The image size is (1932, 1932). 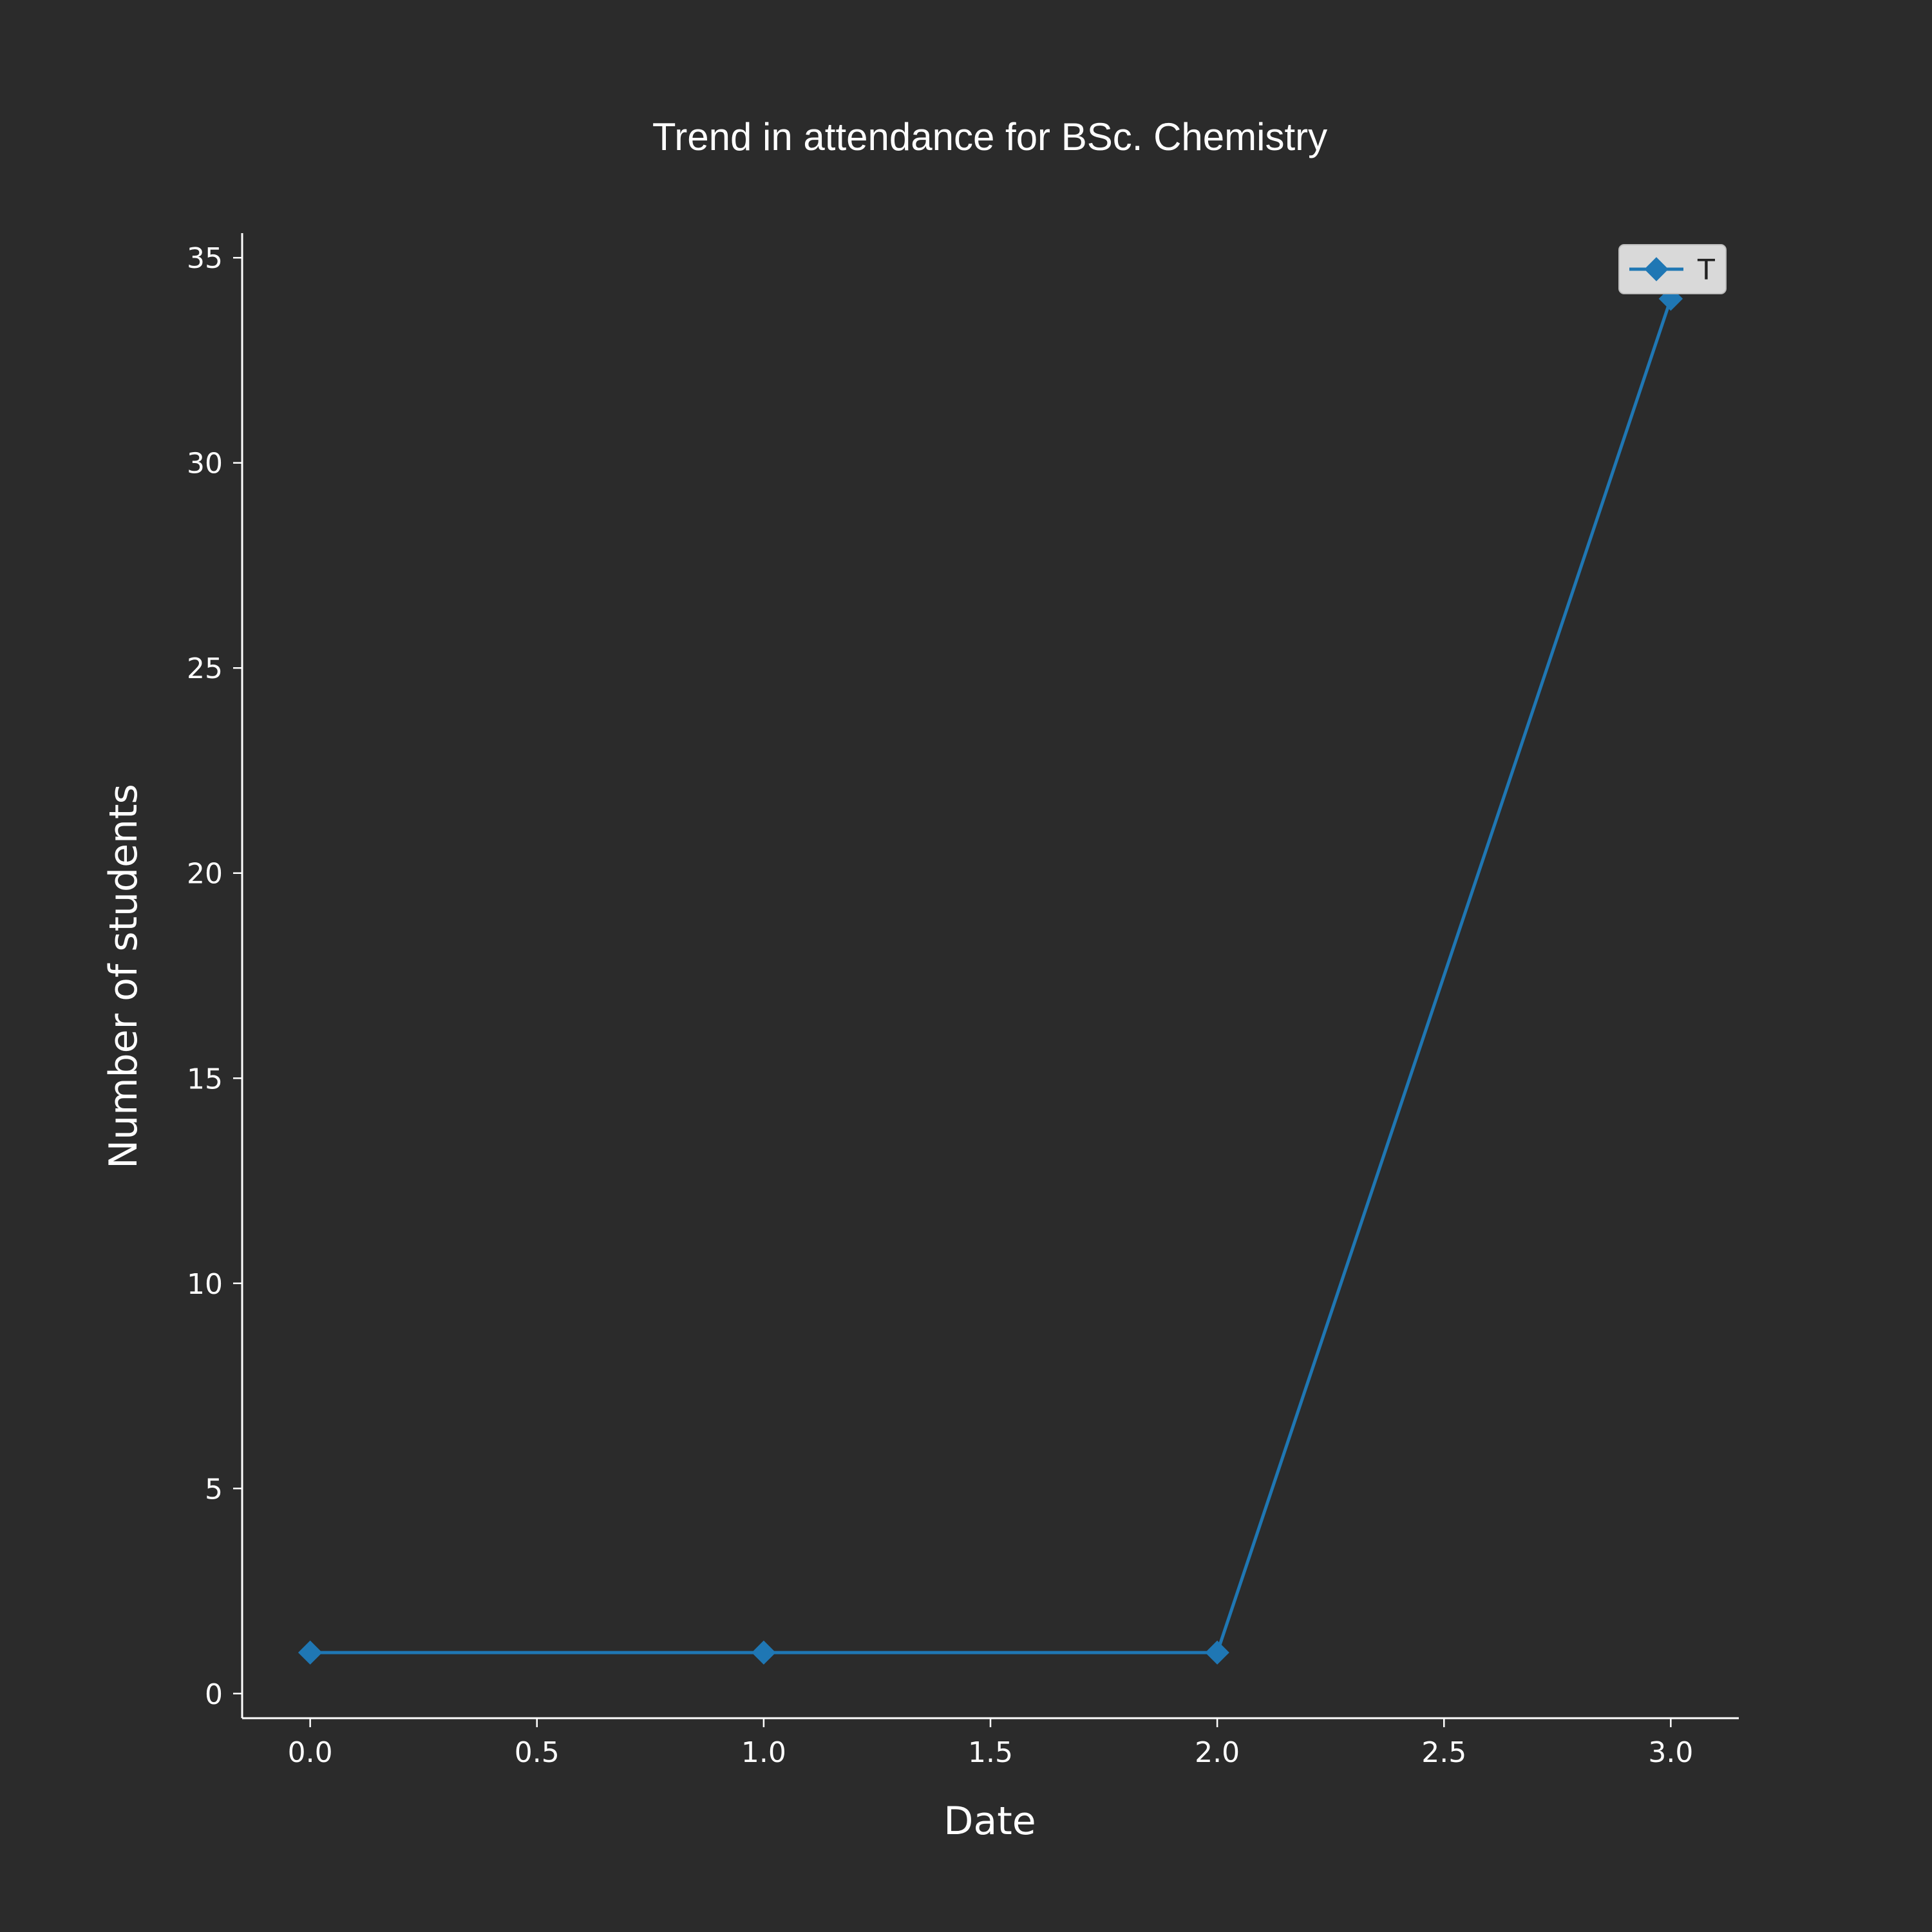 I want to click on legend: T, so click(x=1673, y=269).